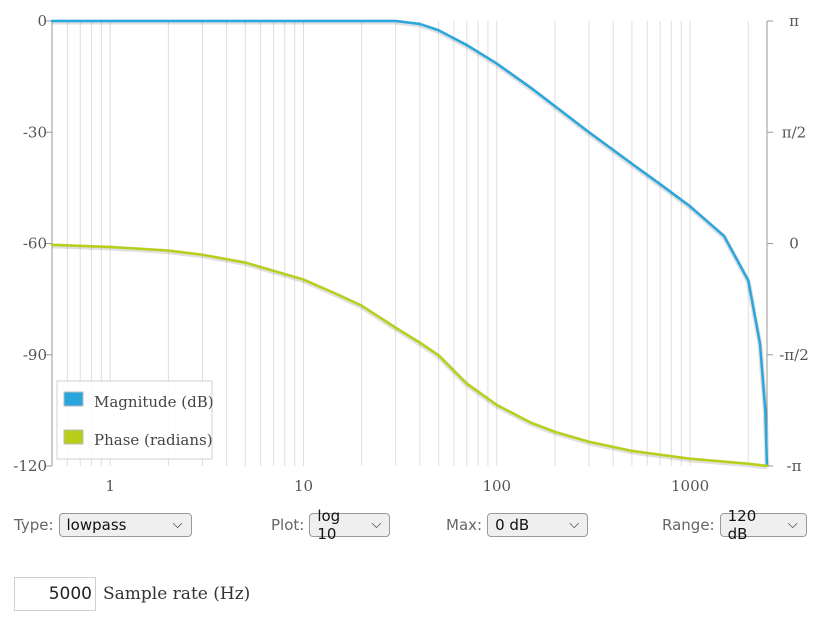  What do you see at coordinates (110, 486) in the screenshot?
I see `x-tick-label: 1` at bounding box center [110, 486].